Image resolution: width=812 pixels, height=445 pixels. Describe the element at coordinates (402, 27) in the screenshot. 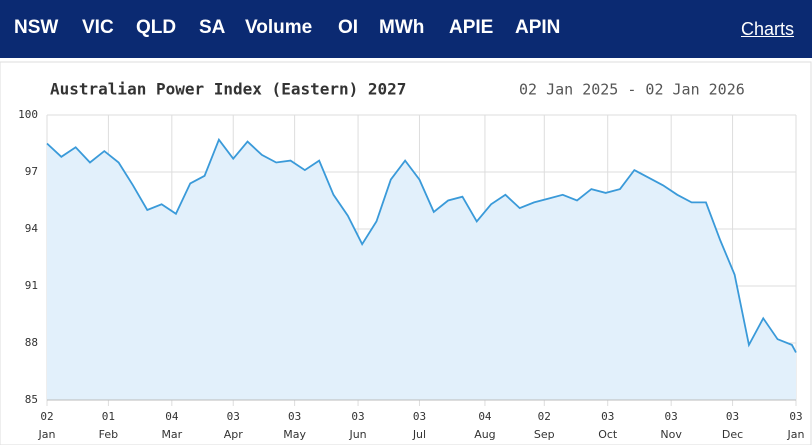

I see `nav-item: MWh` at that location.